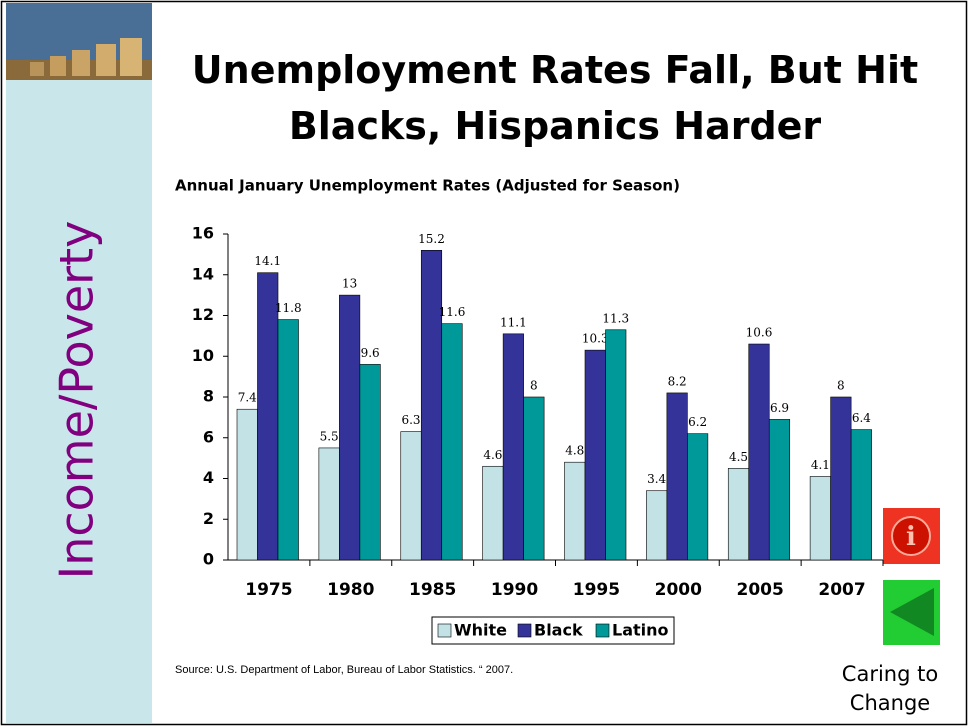 This screenshot has height=726, width=968. Describe the element at coordinates (779, 408) in the screenshot. I see `value-label: 6.9` at that location.